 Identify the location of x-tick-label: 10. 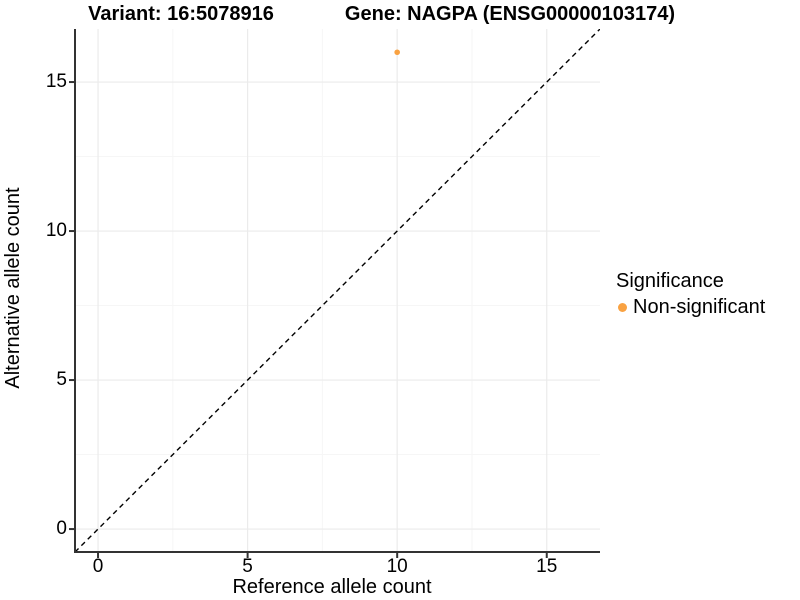
(397, 566).